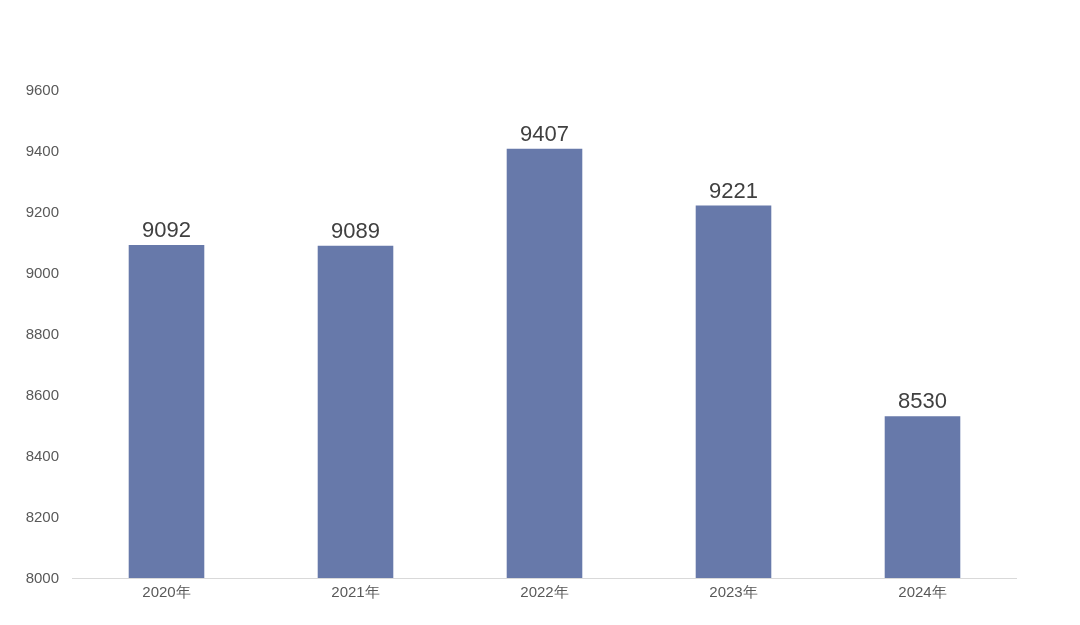  What do you see at coordinates (42, 90) in the screenshot?
I see `y-tick-label: 9600` at bounding box center [42, 90].